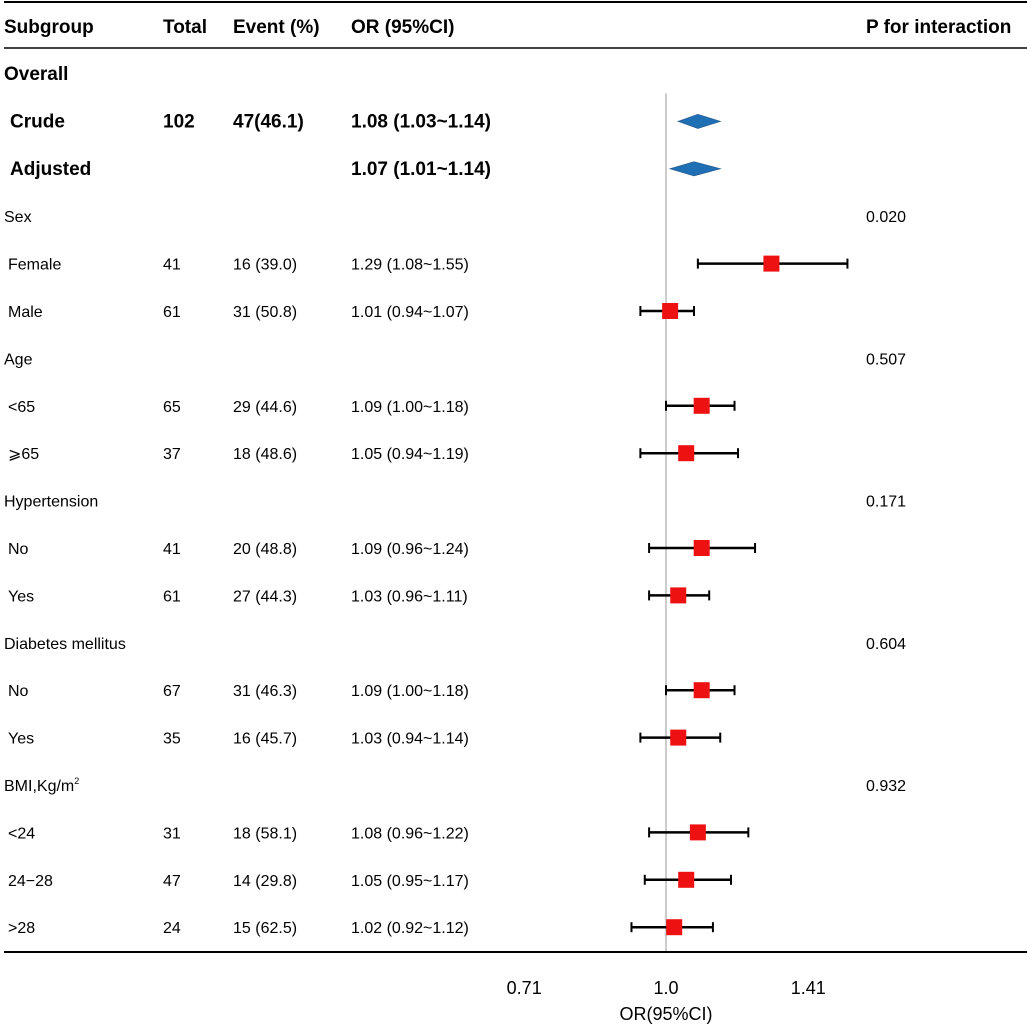 This screenshot has height=1027, width=1027. What do you see at coordinates (265, 881) in the screenshot?
I see `event-cell: 14 (29.8)` at bounding box center [265, 881].